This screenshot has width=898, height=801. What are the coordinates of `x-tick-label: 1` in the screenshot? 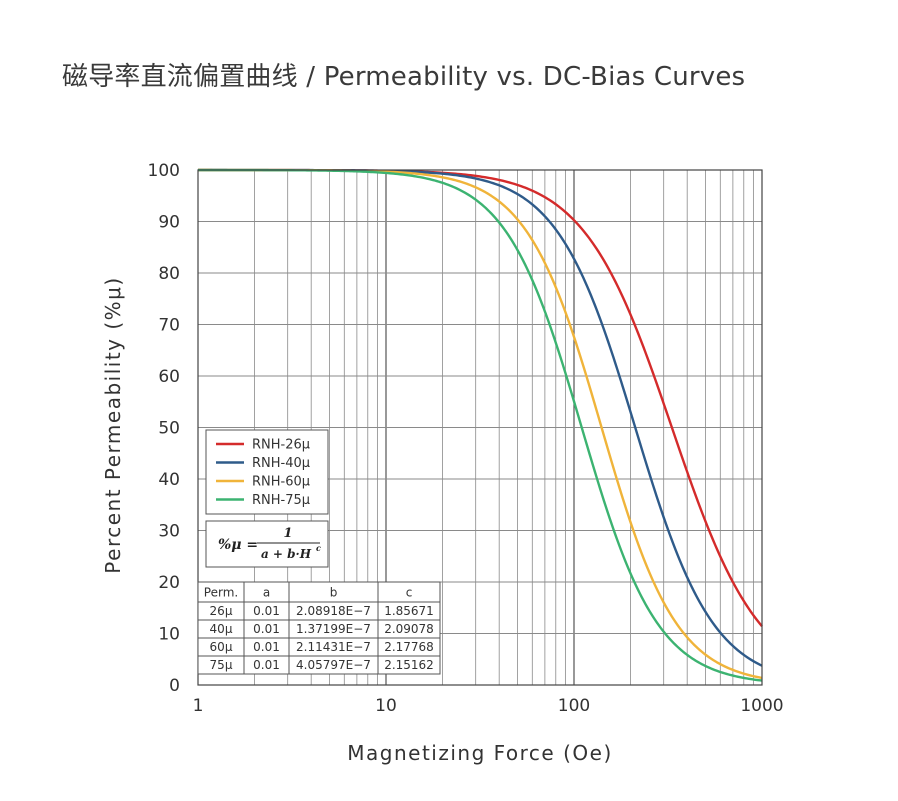 It's located at (198, 706).